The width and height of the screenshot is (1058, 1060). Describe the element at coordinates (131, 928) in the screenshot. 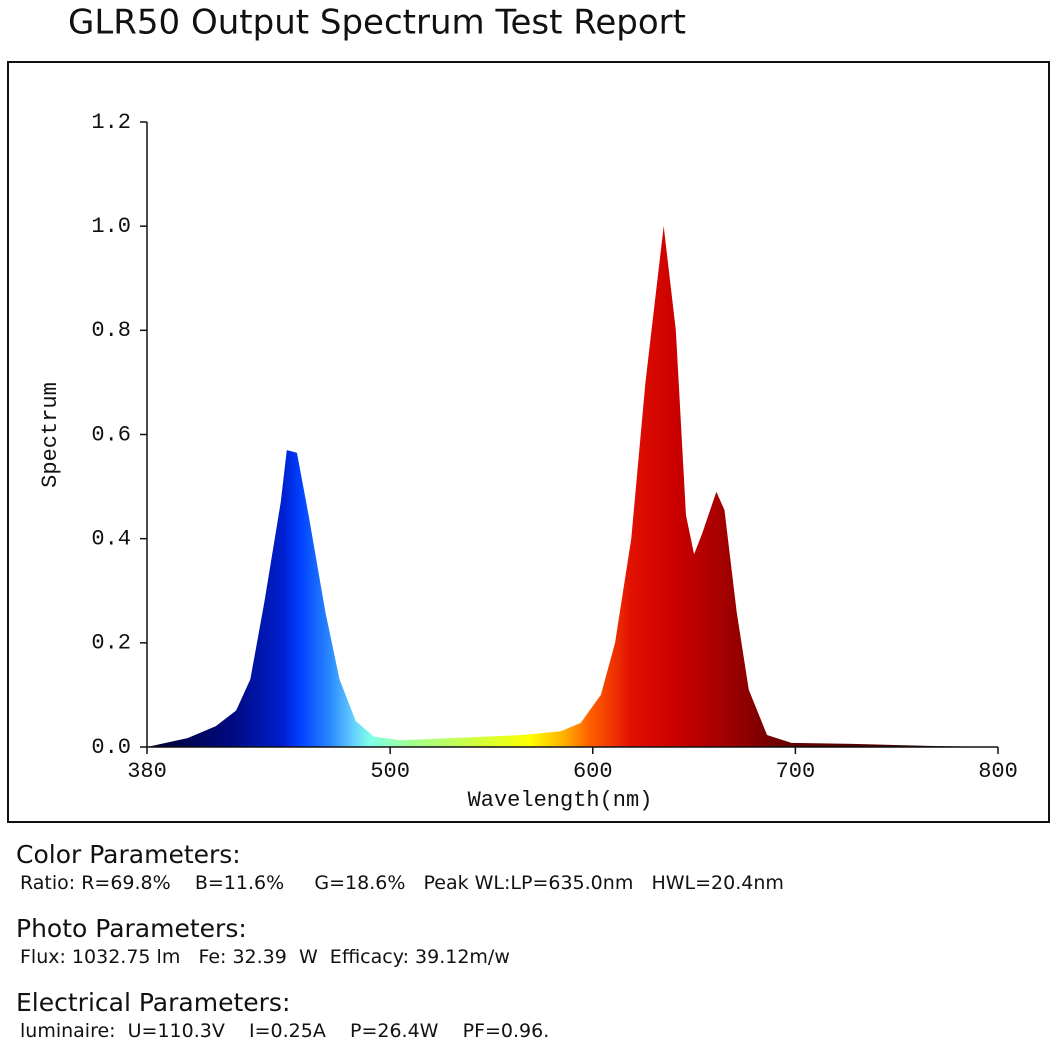

I see `parameter-heading: Photo Parameters:` at that location.